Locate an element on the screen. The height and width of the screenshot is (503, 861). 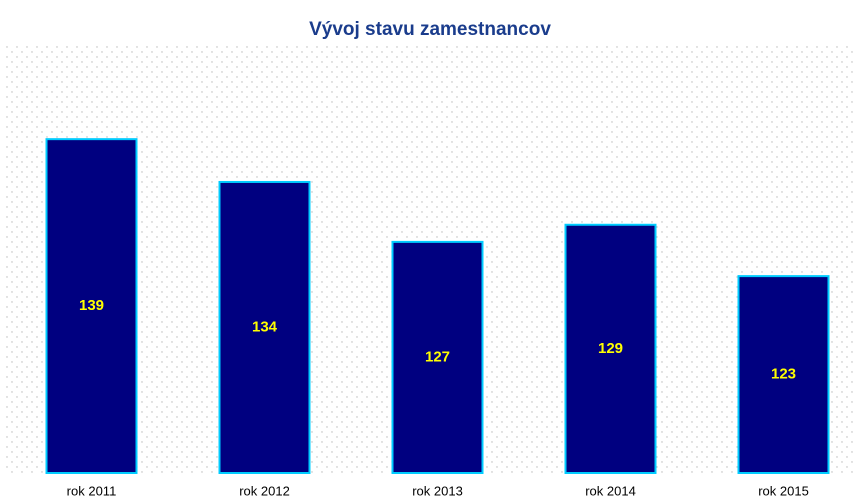
data-label: 123 is located at coordinates (783, 374).